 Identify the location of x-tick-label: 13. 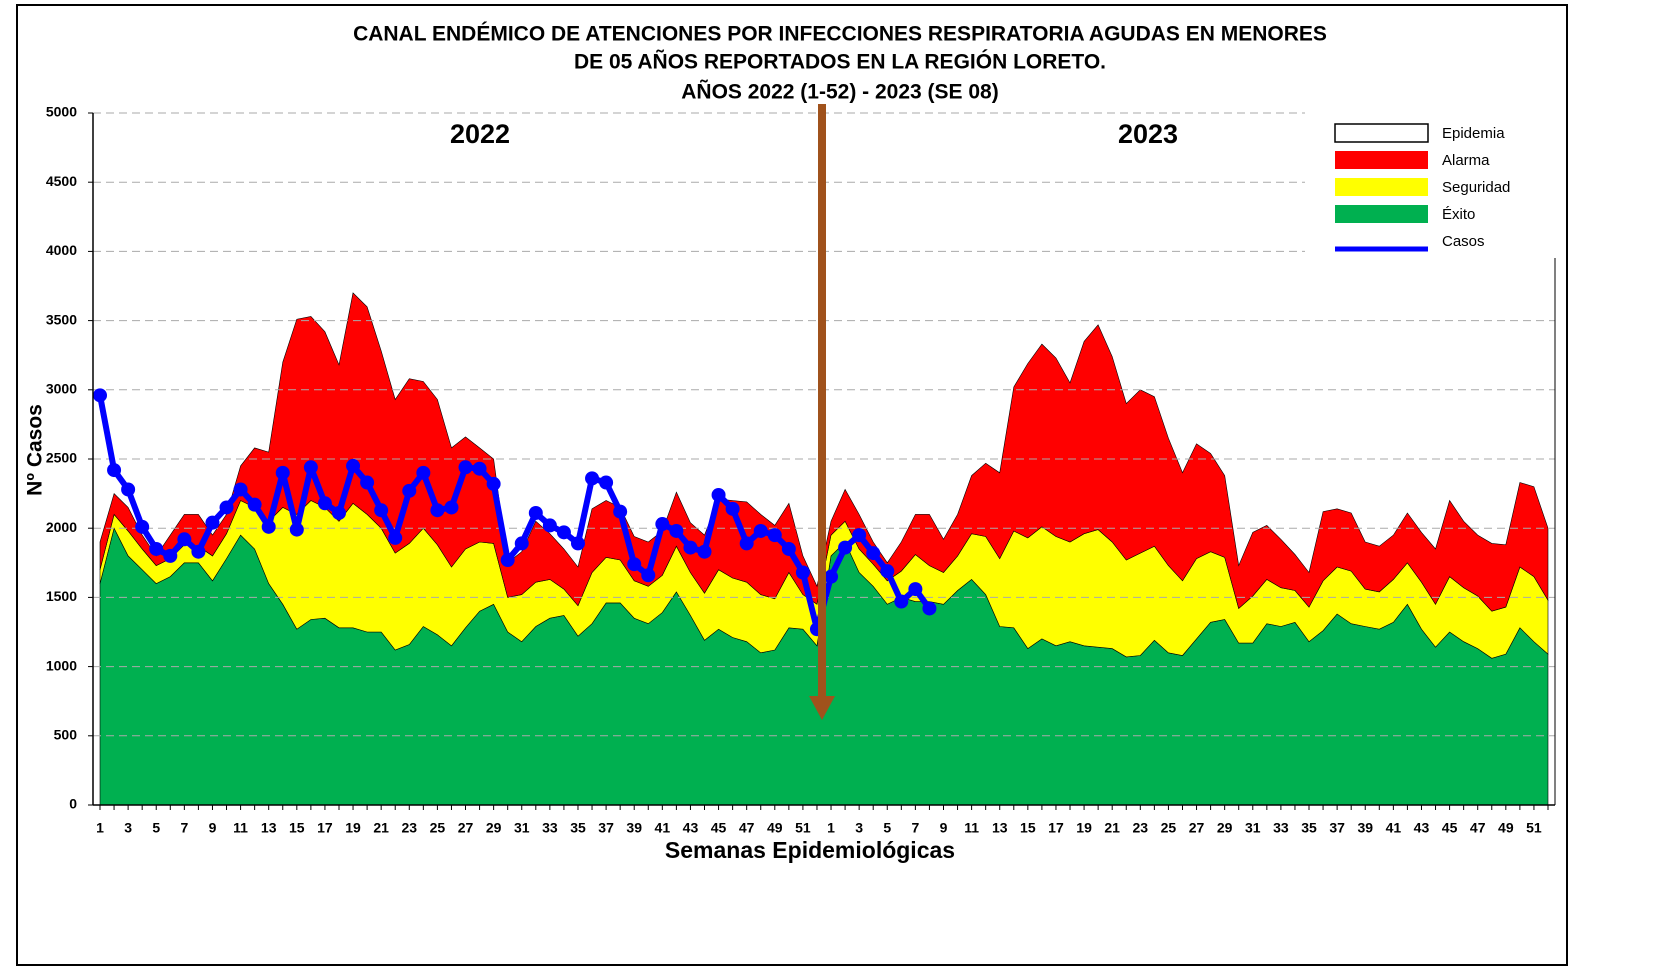
(269, 828).